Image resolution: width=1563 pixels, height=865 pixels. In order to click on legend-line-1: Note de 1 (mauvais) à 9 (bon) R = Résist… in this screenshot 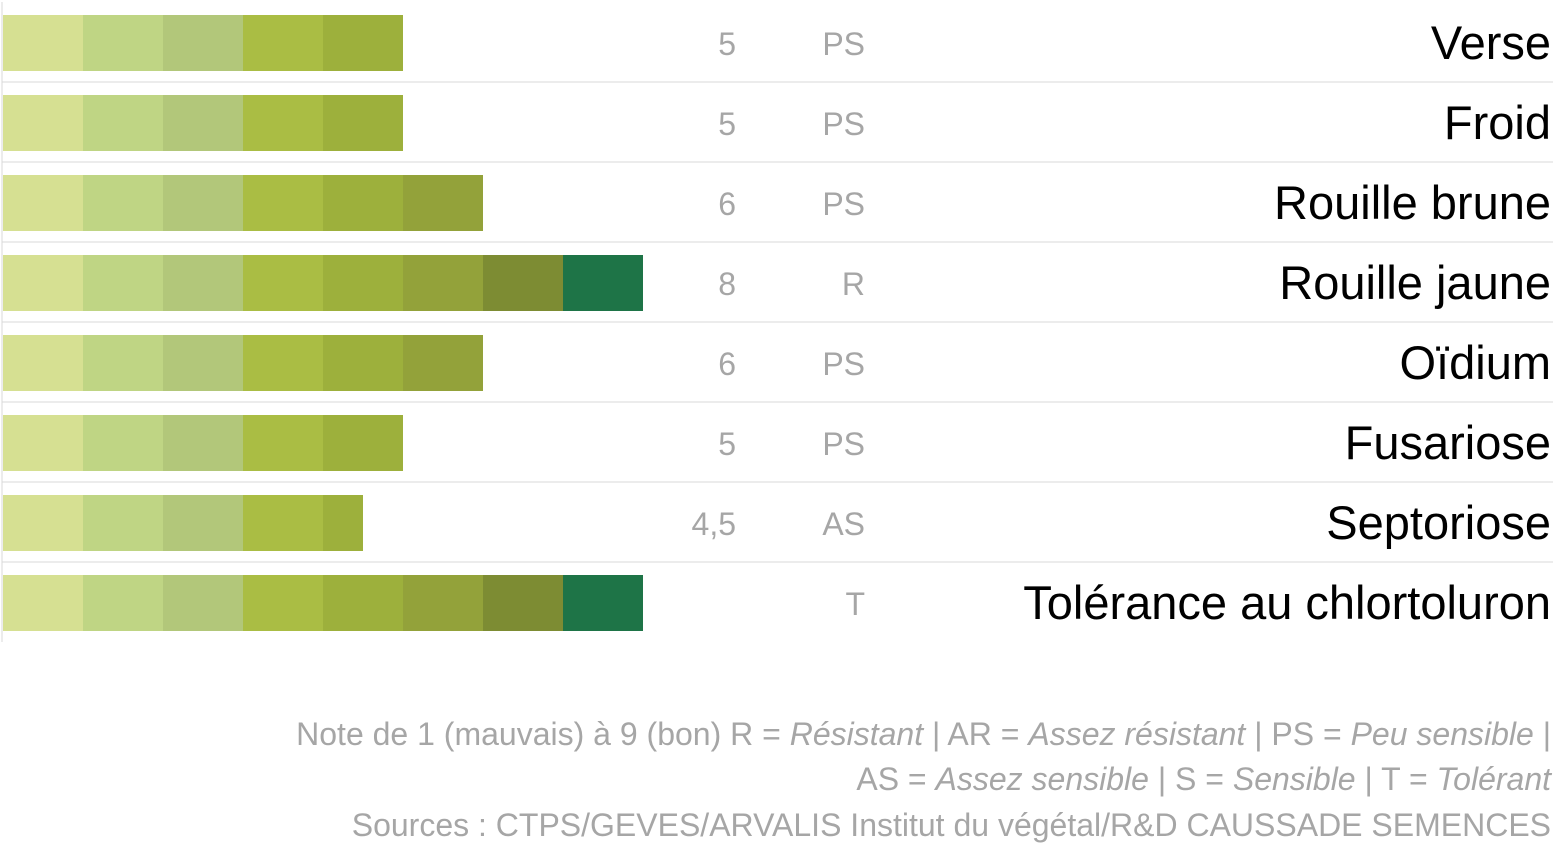, I will do `click(923, 734)`.